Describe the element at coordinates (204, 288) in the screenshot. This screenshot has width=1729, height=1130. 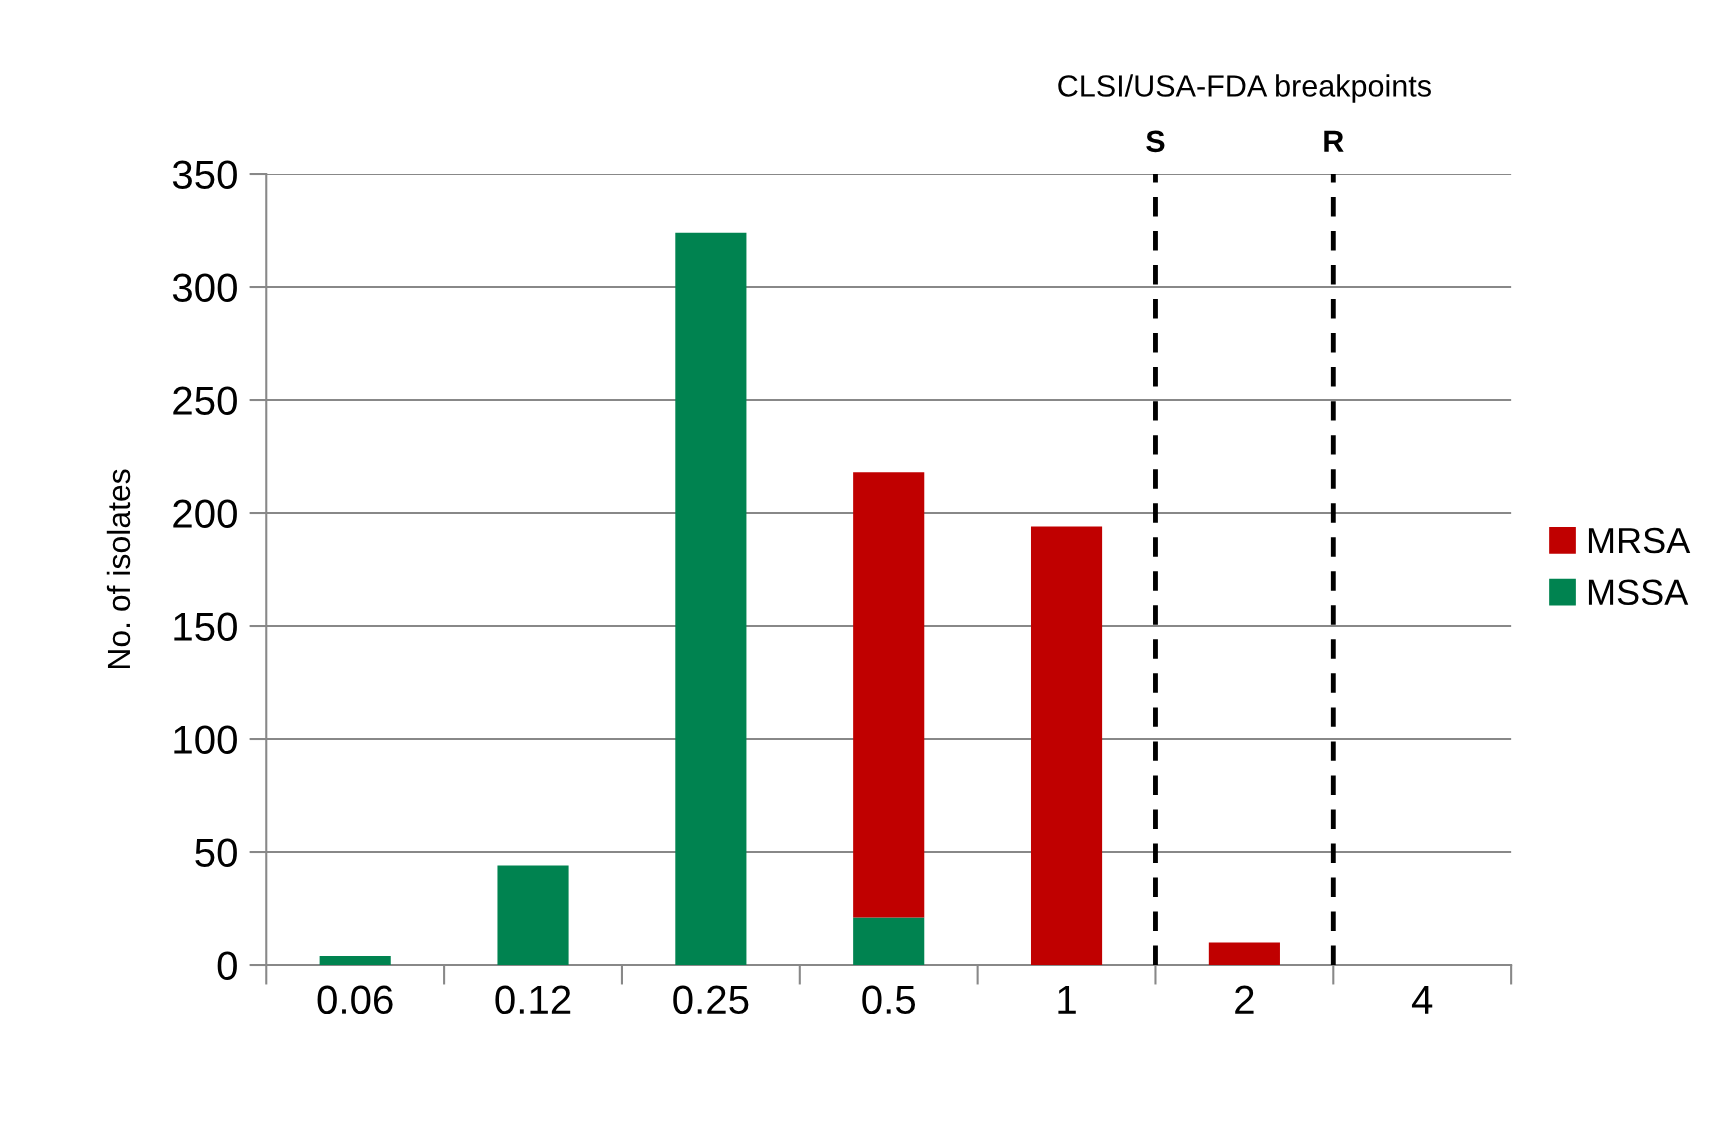
I see `y-tick-label: 300` at that location.